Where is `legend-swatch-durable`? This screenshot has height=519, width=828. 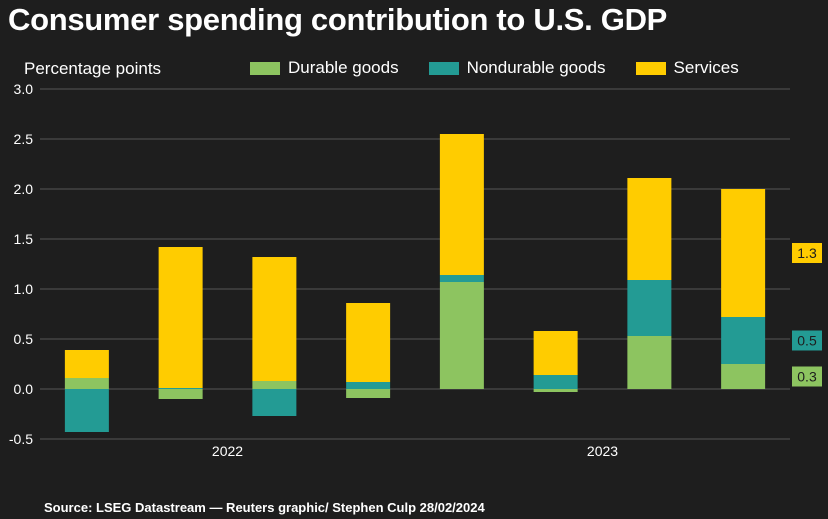
legend-swatch-durable is located at coordinates (265, 68).